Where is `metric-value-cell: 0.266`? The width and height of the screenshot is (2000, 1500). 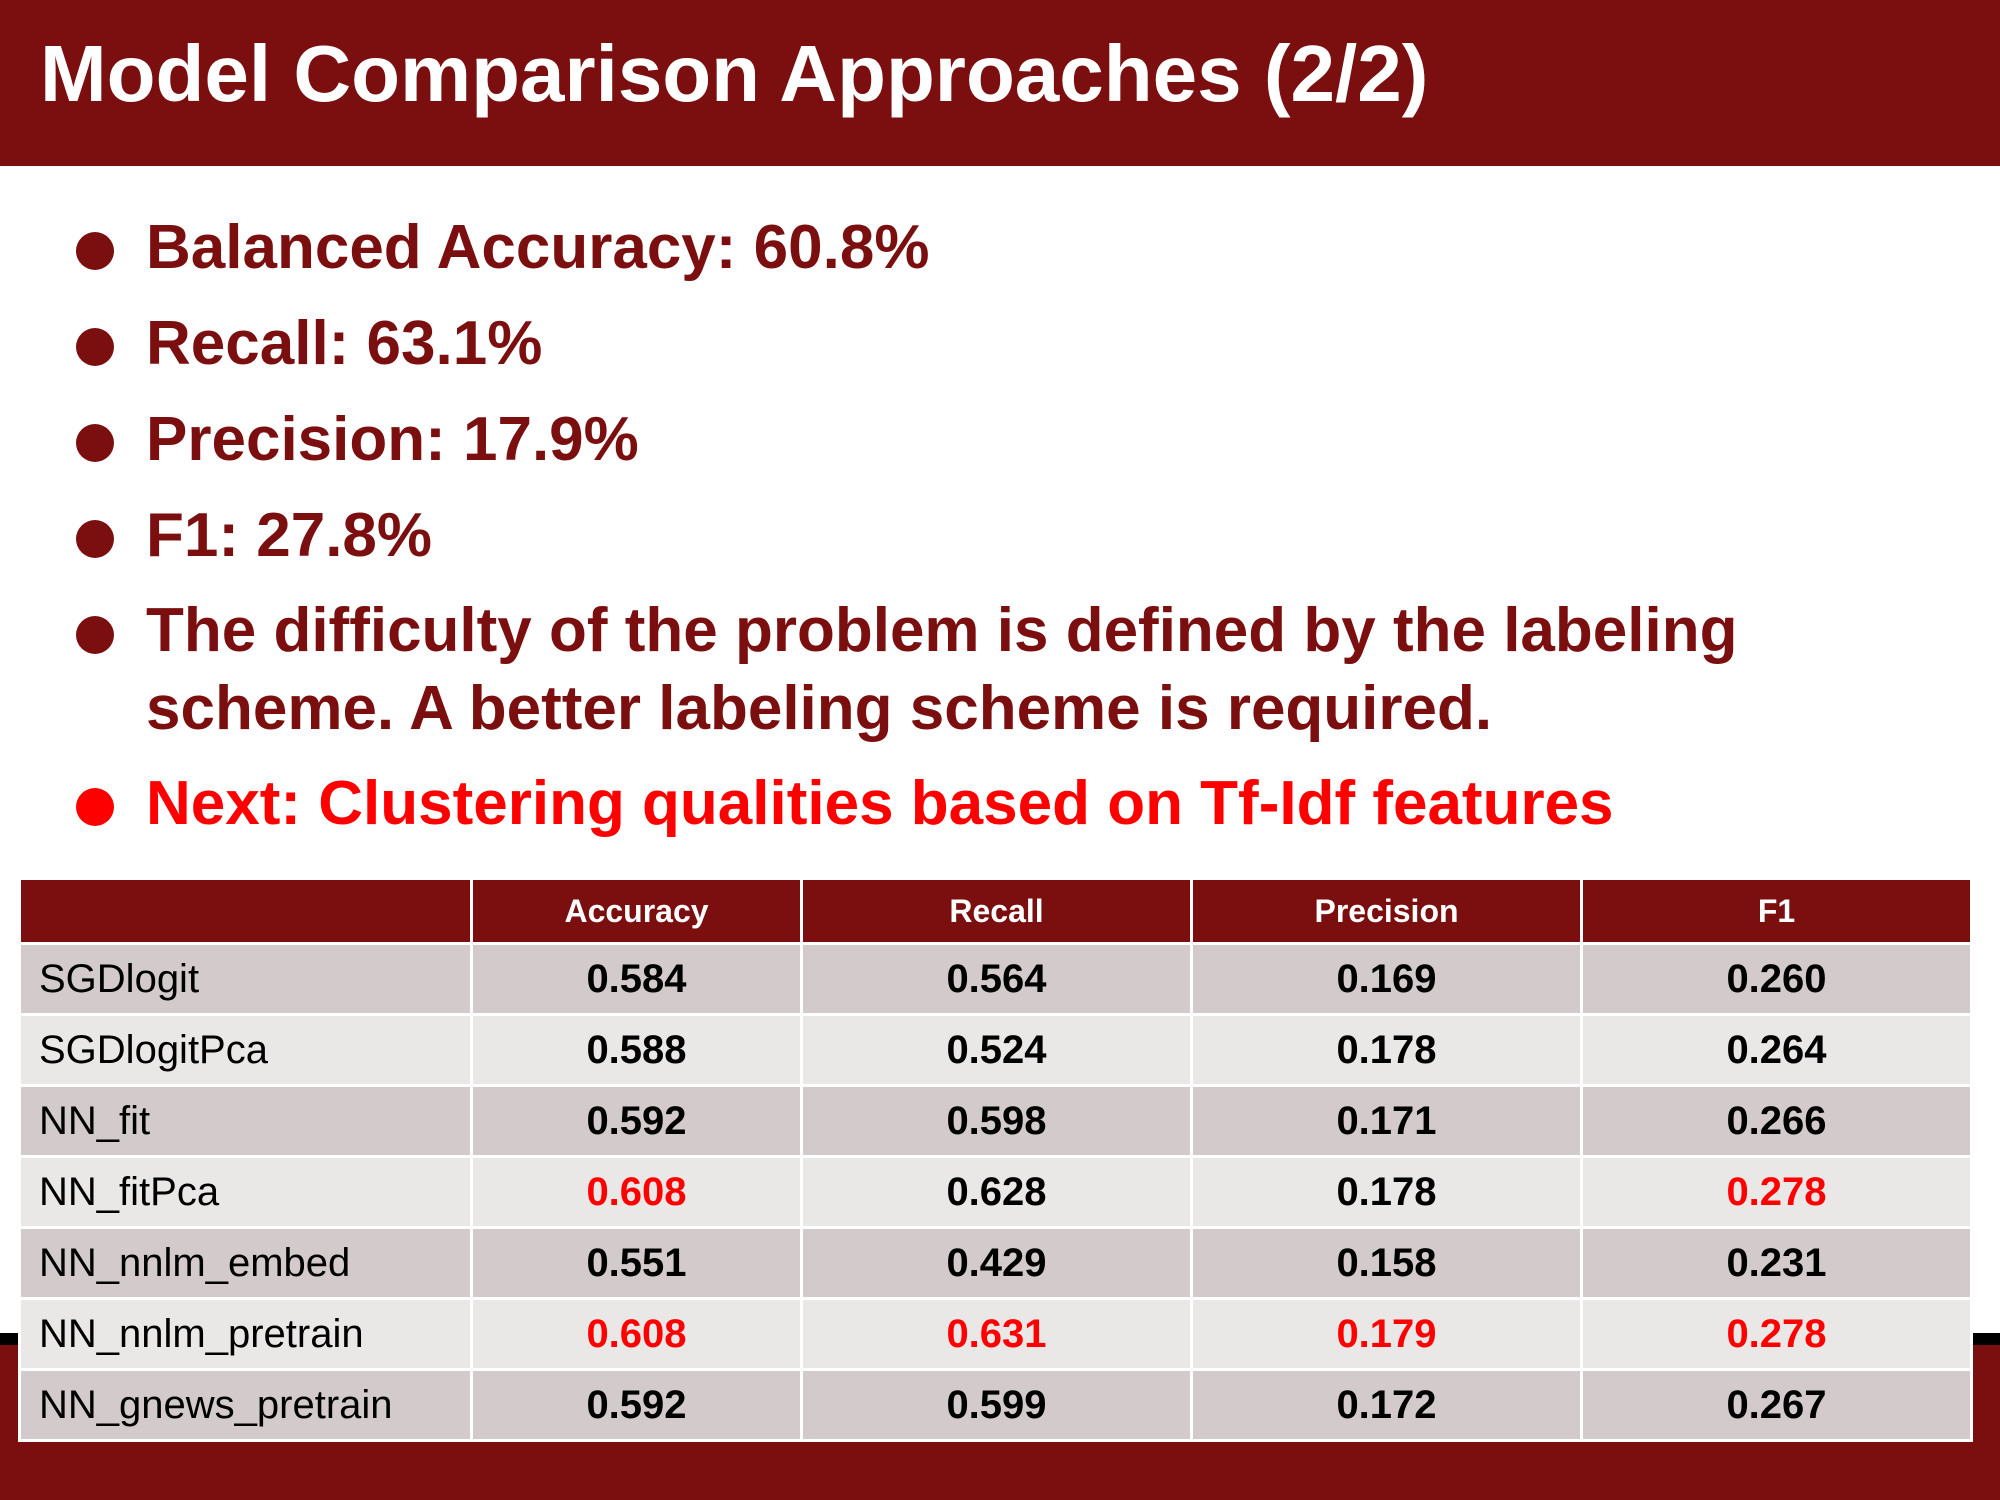 metric-value-cell: 0.266 is located at coordinates (1776, 1121).